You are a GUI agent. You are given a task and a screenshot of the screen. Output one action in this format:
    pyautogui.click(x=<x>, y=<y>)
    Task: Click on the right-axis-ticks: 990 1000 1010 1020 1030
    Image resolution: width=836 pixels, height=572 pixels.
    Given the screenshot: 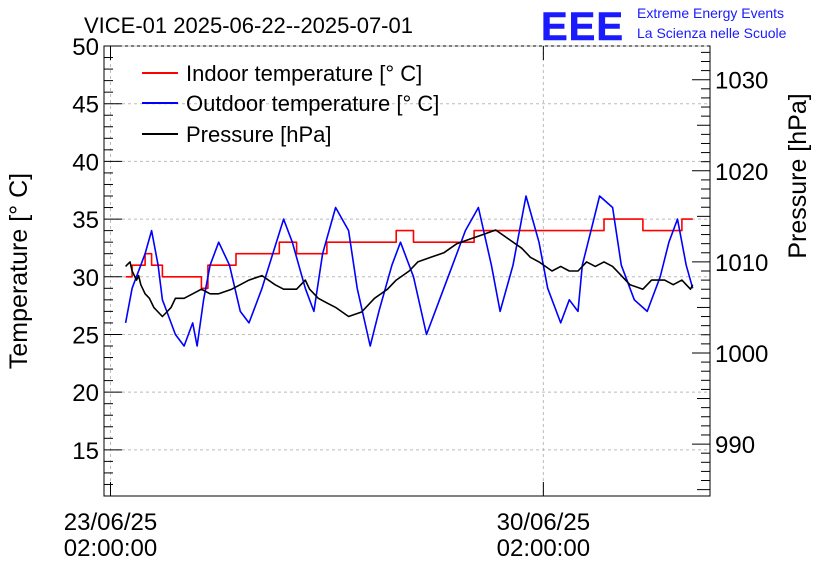 What is the action you would take?
    pyautogui.click(x=730, y=271)
    